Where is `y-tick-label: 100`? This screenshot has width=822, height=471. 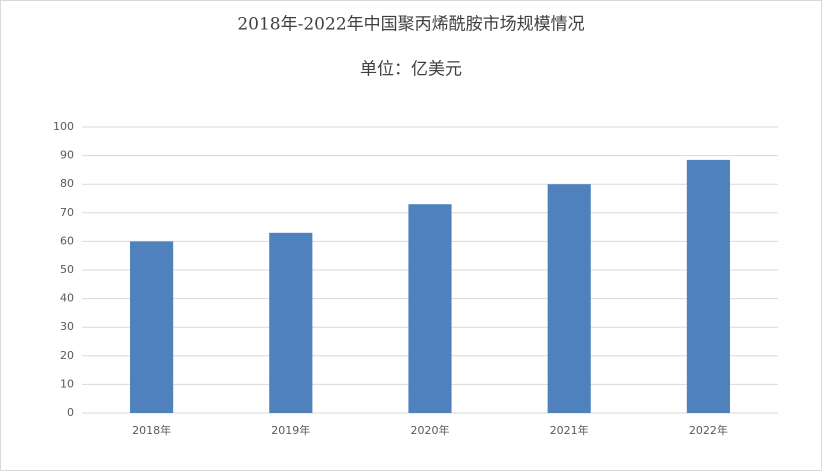
y-tick-label: 100 is located at coordinates (63, 126).